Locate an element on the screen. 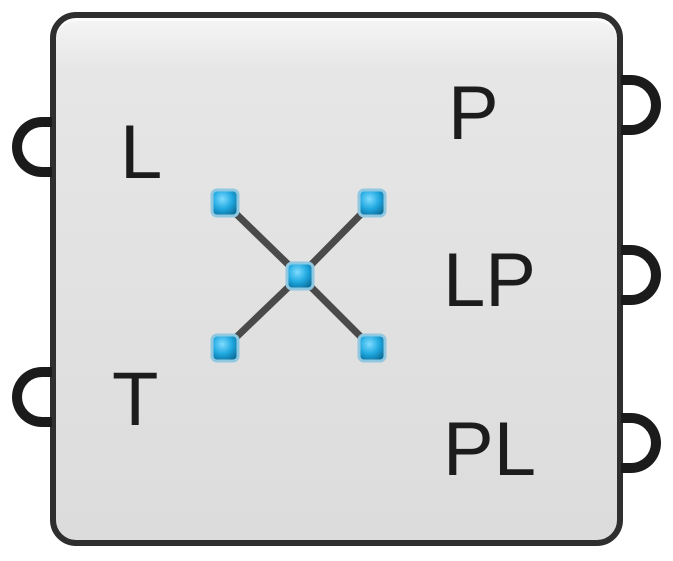 This screenshot has height=561, width=673. output-grip-pl is located at coordinates (641, 443).